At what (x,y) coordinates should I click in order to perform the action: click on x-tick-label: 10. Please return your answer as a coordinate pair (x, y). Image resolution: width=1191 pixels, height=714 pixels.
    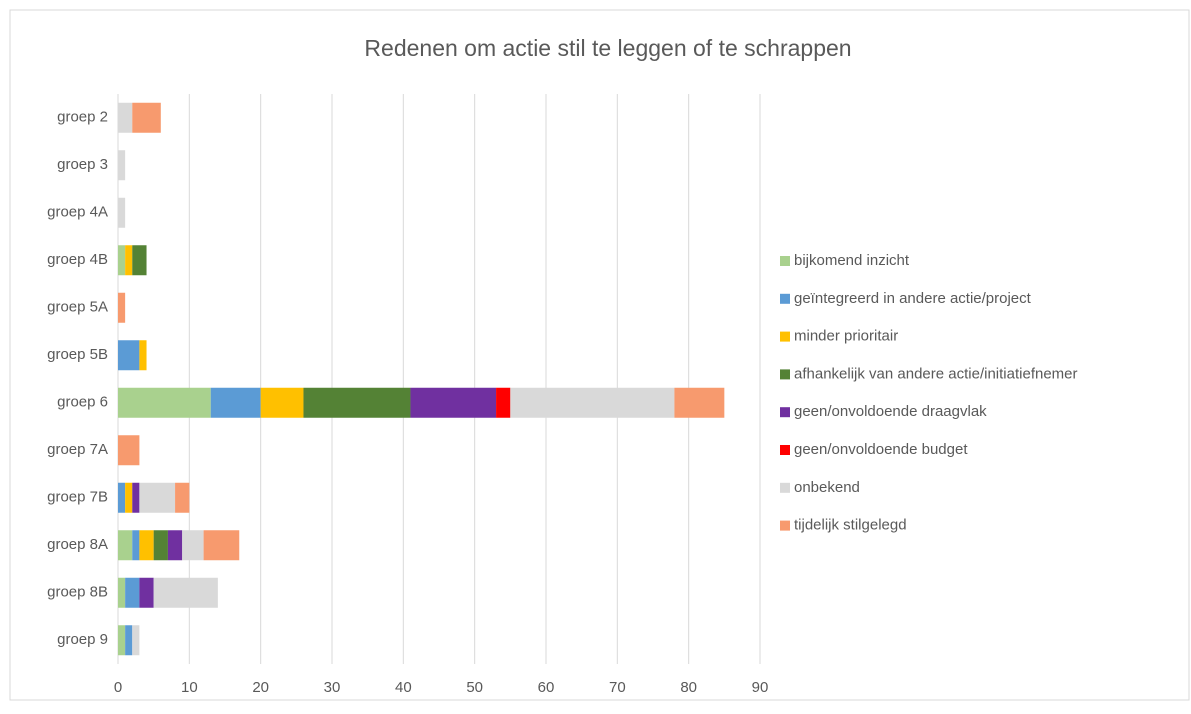
    Looking at the image, I should click on (189, 687).